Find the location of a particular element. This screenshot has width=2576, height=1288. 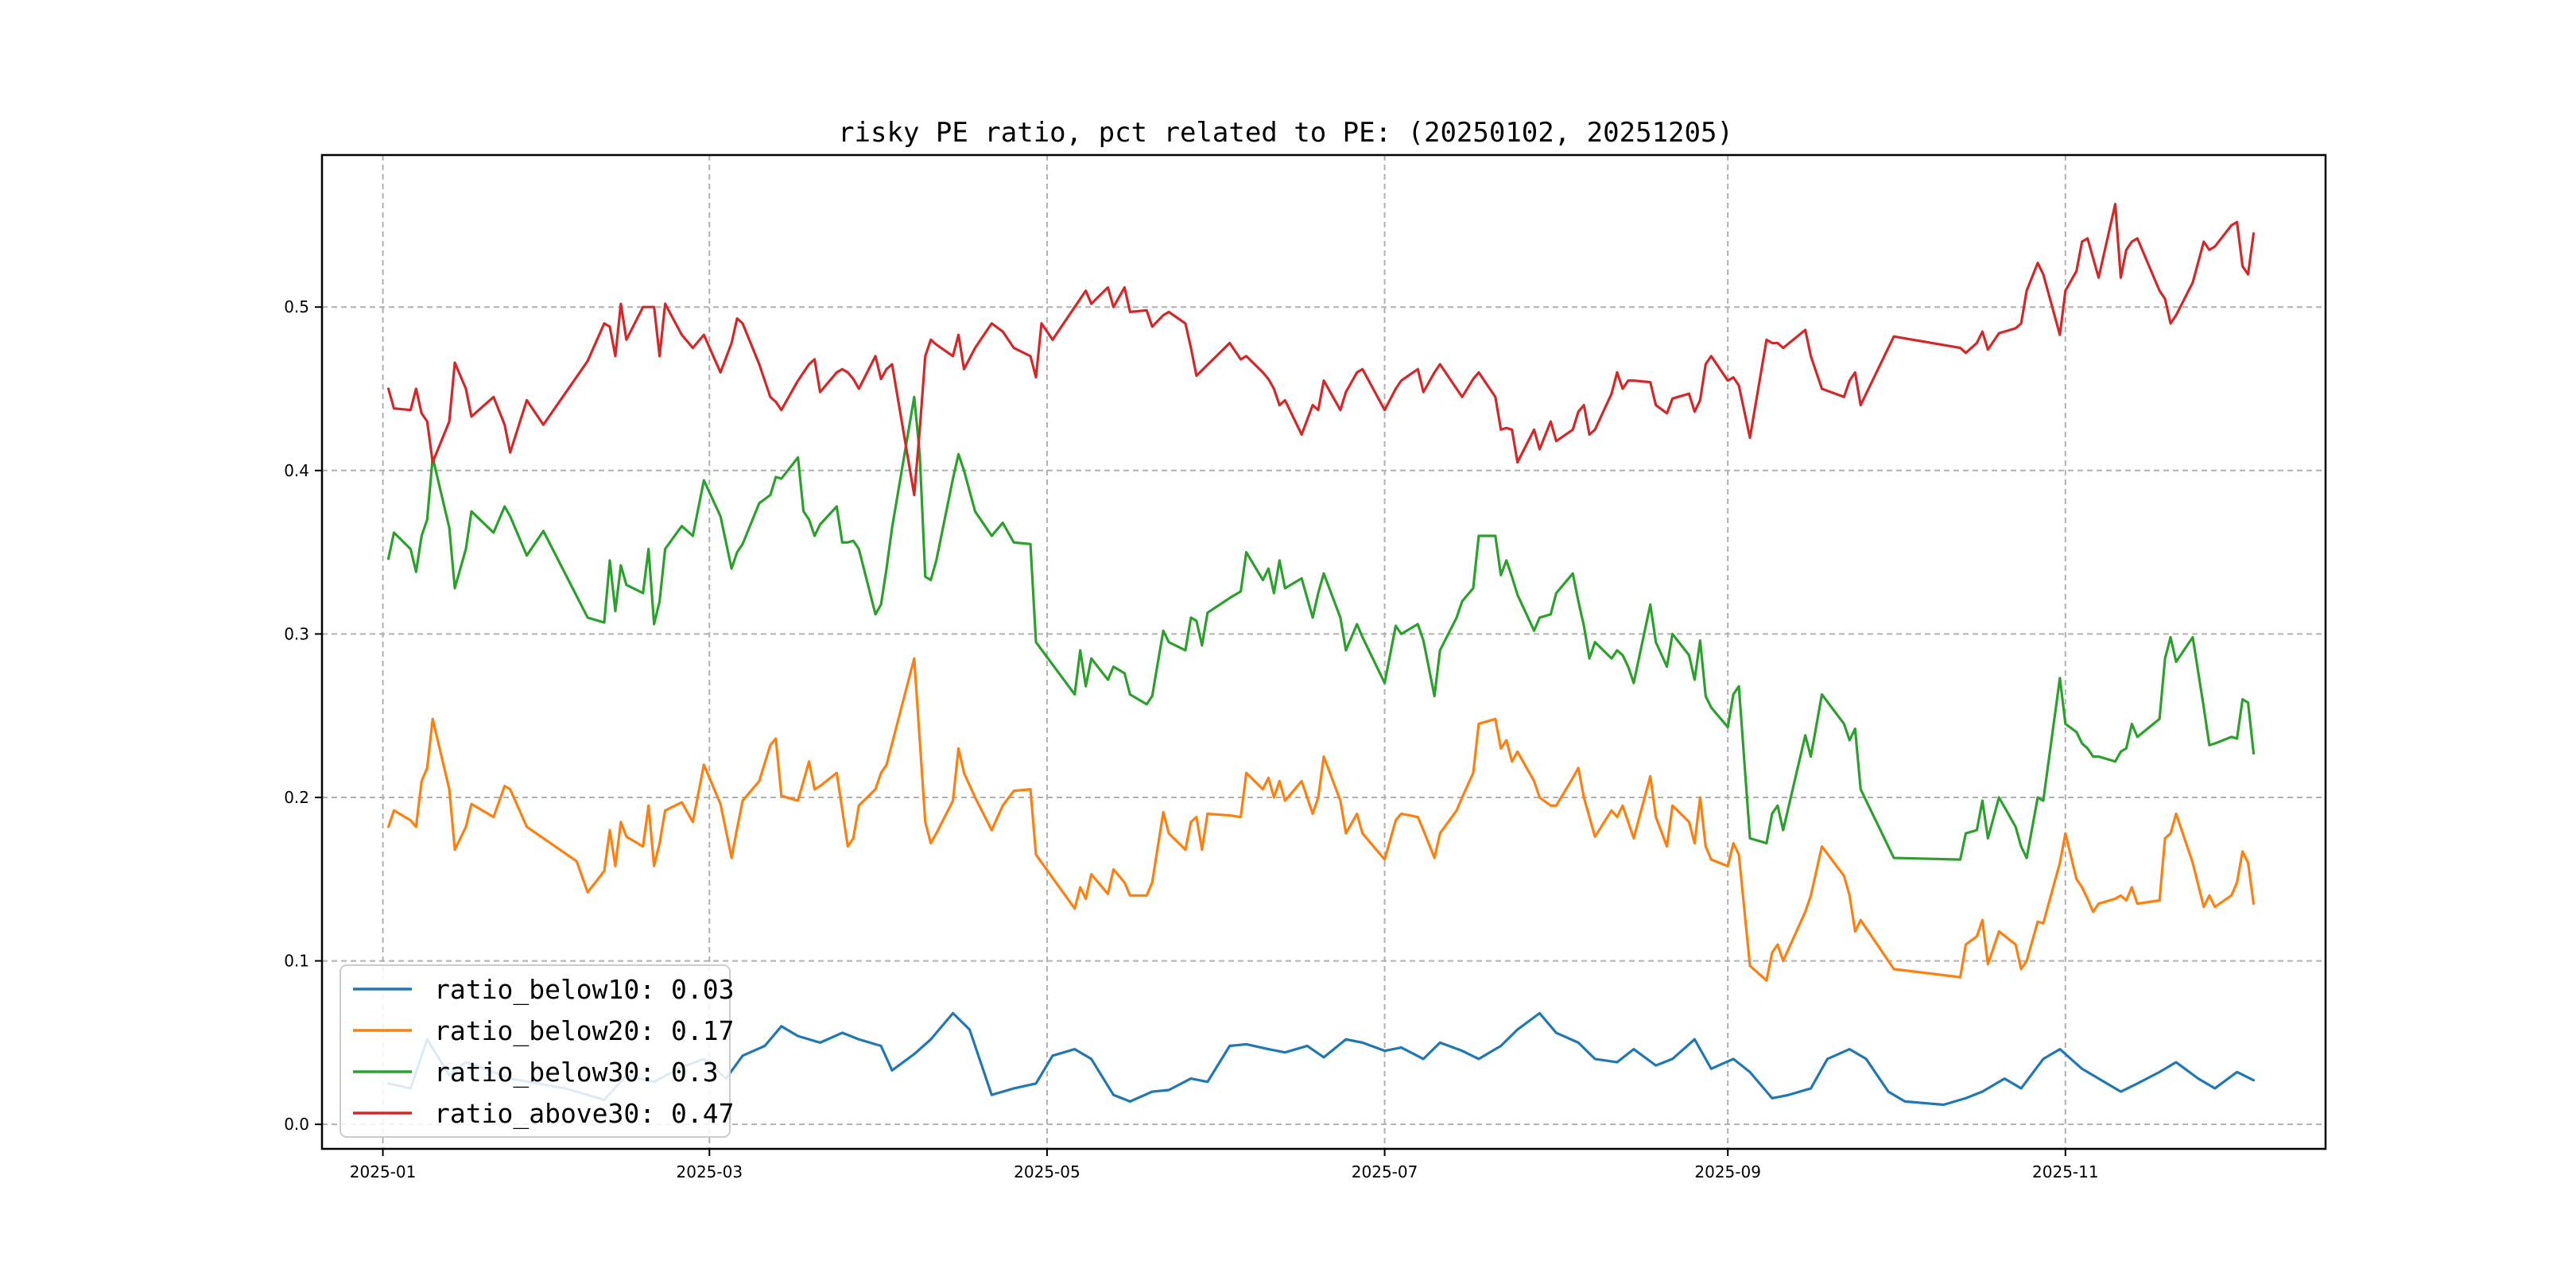

x-tick-label: 2025-01 is located at coordinates (384, 1171).